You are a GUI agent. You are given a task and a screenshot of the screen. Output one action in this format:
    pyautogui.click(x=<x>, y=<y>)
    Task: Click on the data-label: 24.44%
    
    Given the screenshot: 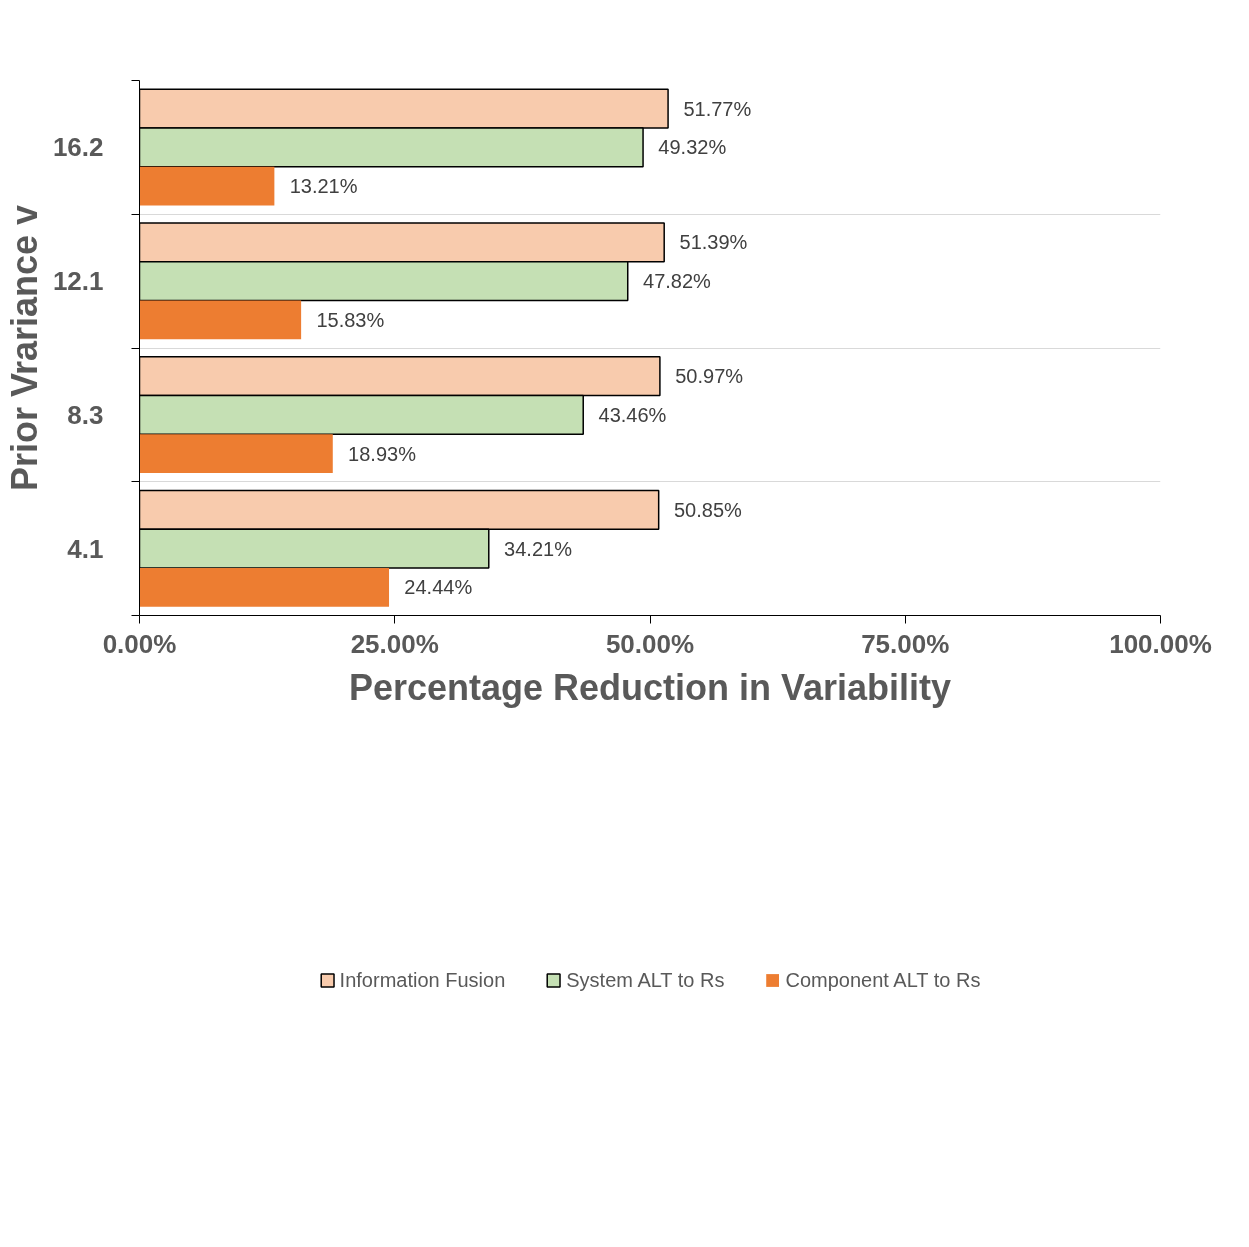 What is the action you would take?
    pyautogui.click(x=438, y=587)
    